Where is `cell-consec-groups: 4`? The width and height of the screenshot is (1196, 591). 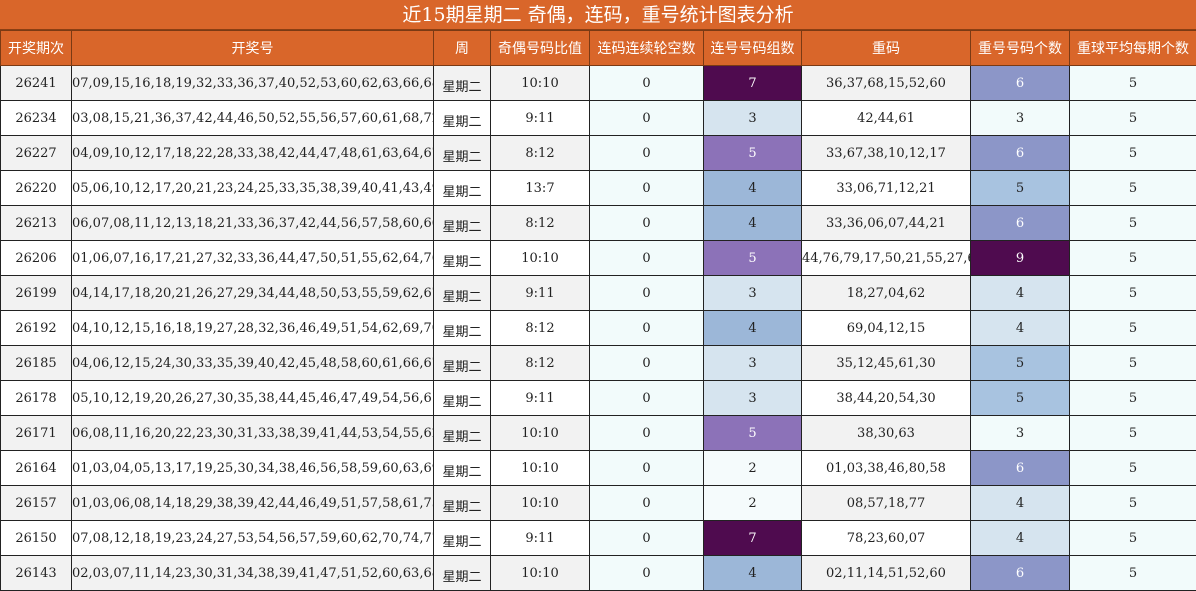
cell-consec-groups: 4 is located at coordinates (753, 188).